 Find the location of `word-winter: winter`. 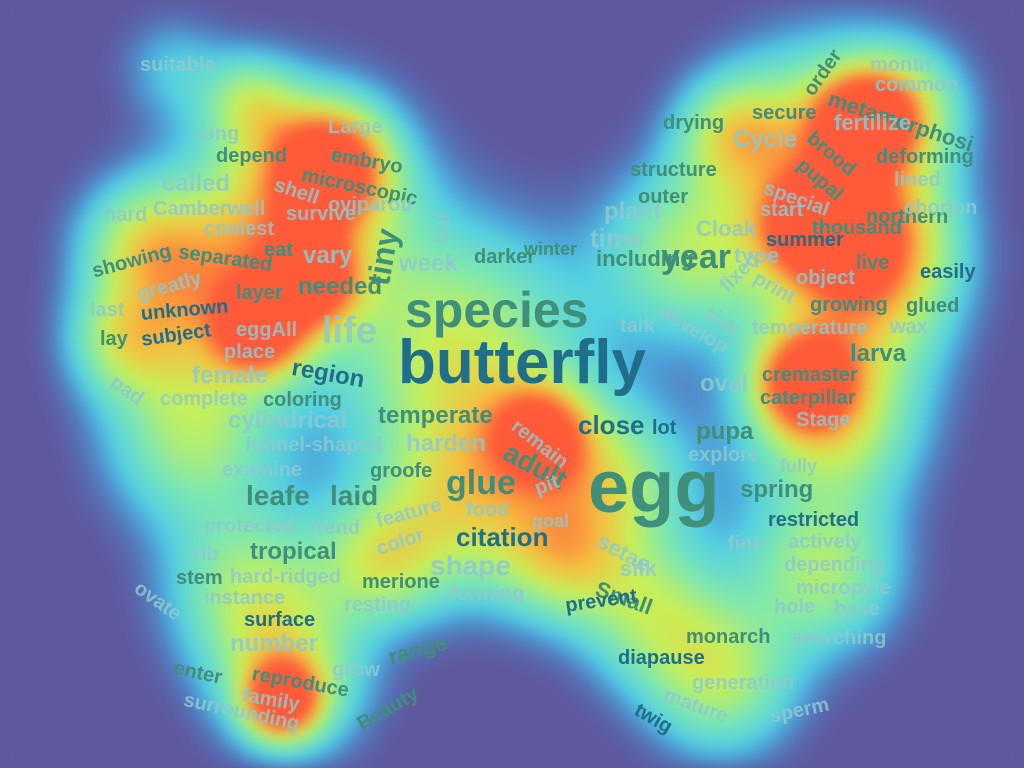

word-winter: winter is located at coordinates (551, 249).